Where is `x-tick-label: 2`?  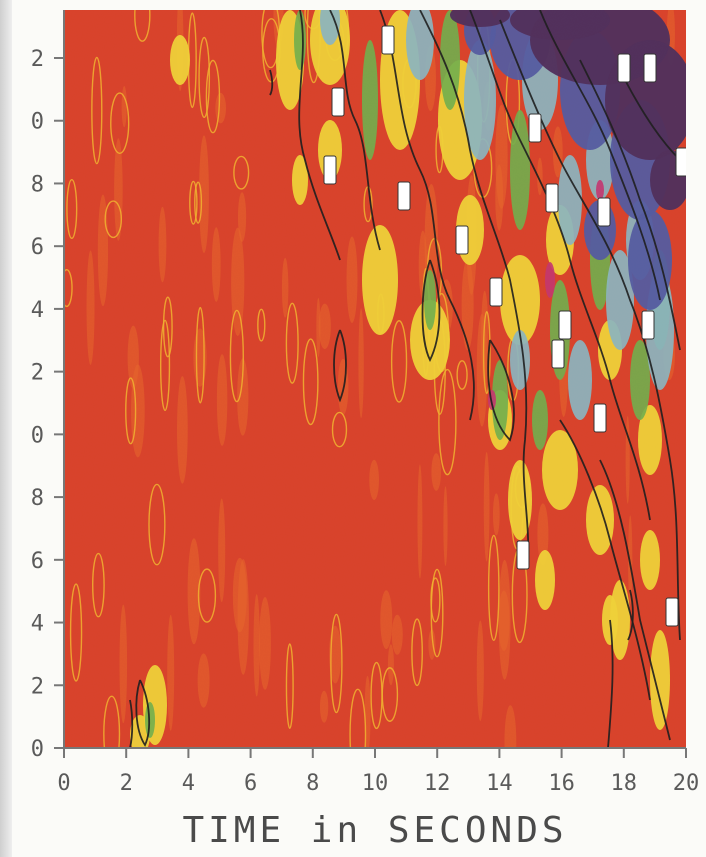 x-tick-label: 2 is located at coordinates (126, 783).